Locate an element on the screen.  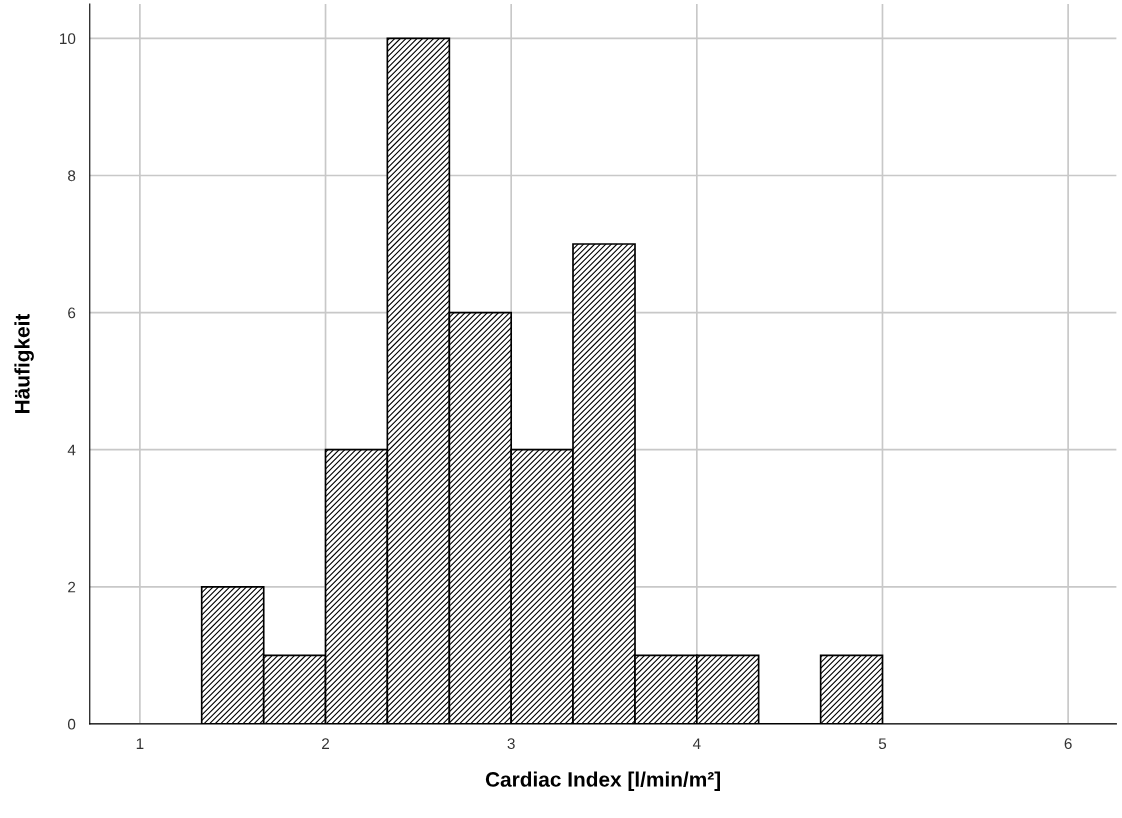
y-tick-label: 10 is located at coordinates (68, 39).